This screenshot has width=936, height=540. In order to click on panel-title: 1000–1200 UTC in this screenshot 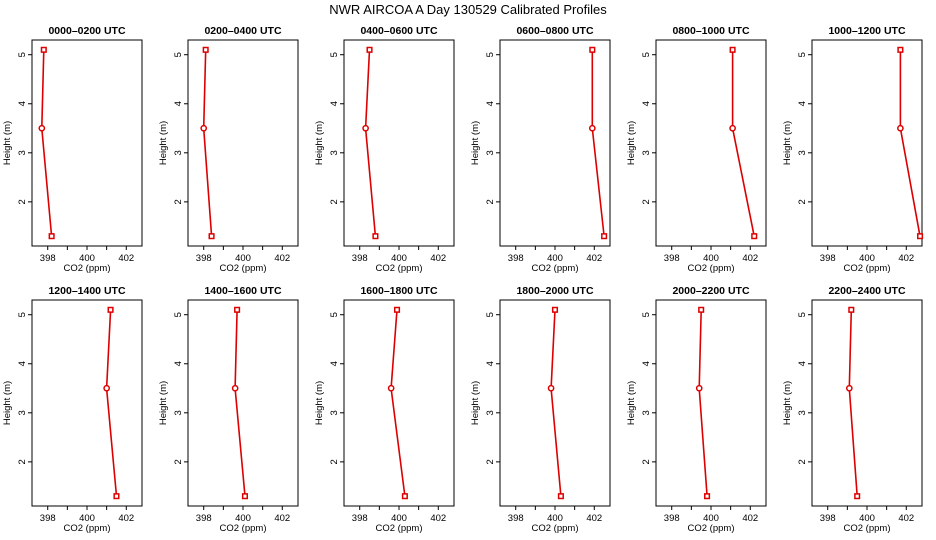, I will do `click(866, 31)`.